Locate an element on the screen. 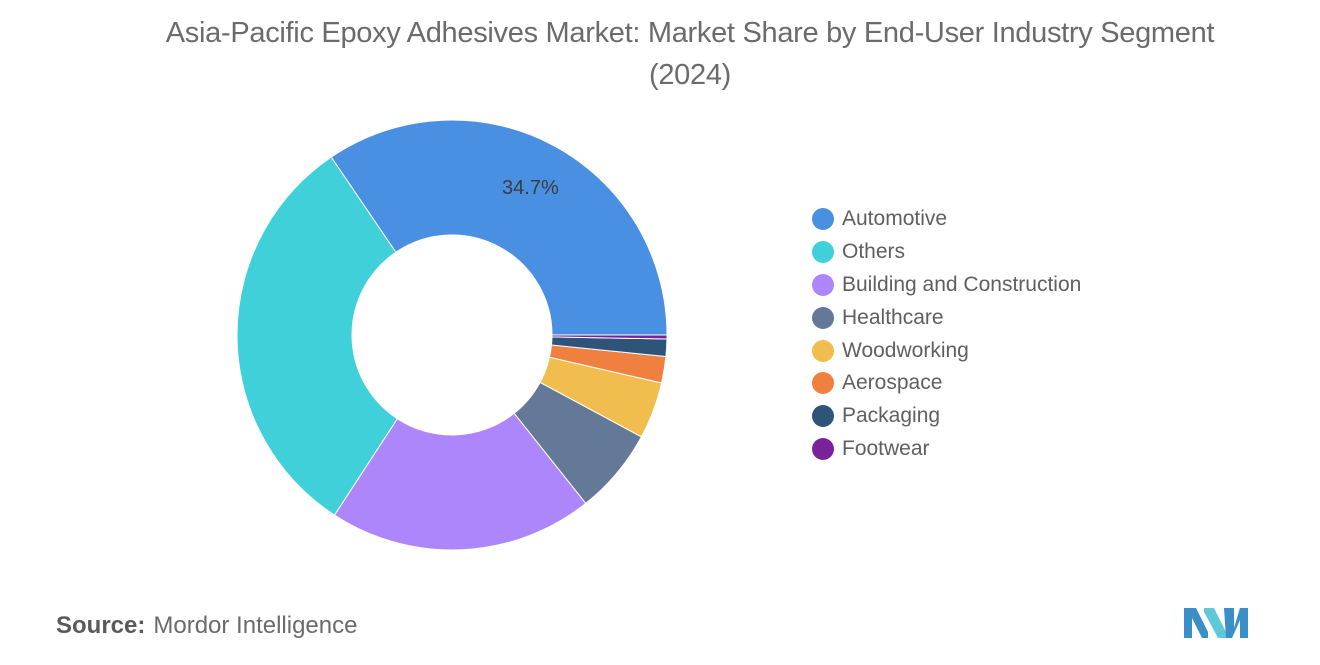  slice-automotive is located at coordinates (499, 227).